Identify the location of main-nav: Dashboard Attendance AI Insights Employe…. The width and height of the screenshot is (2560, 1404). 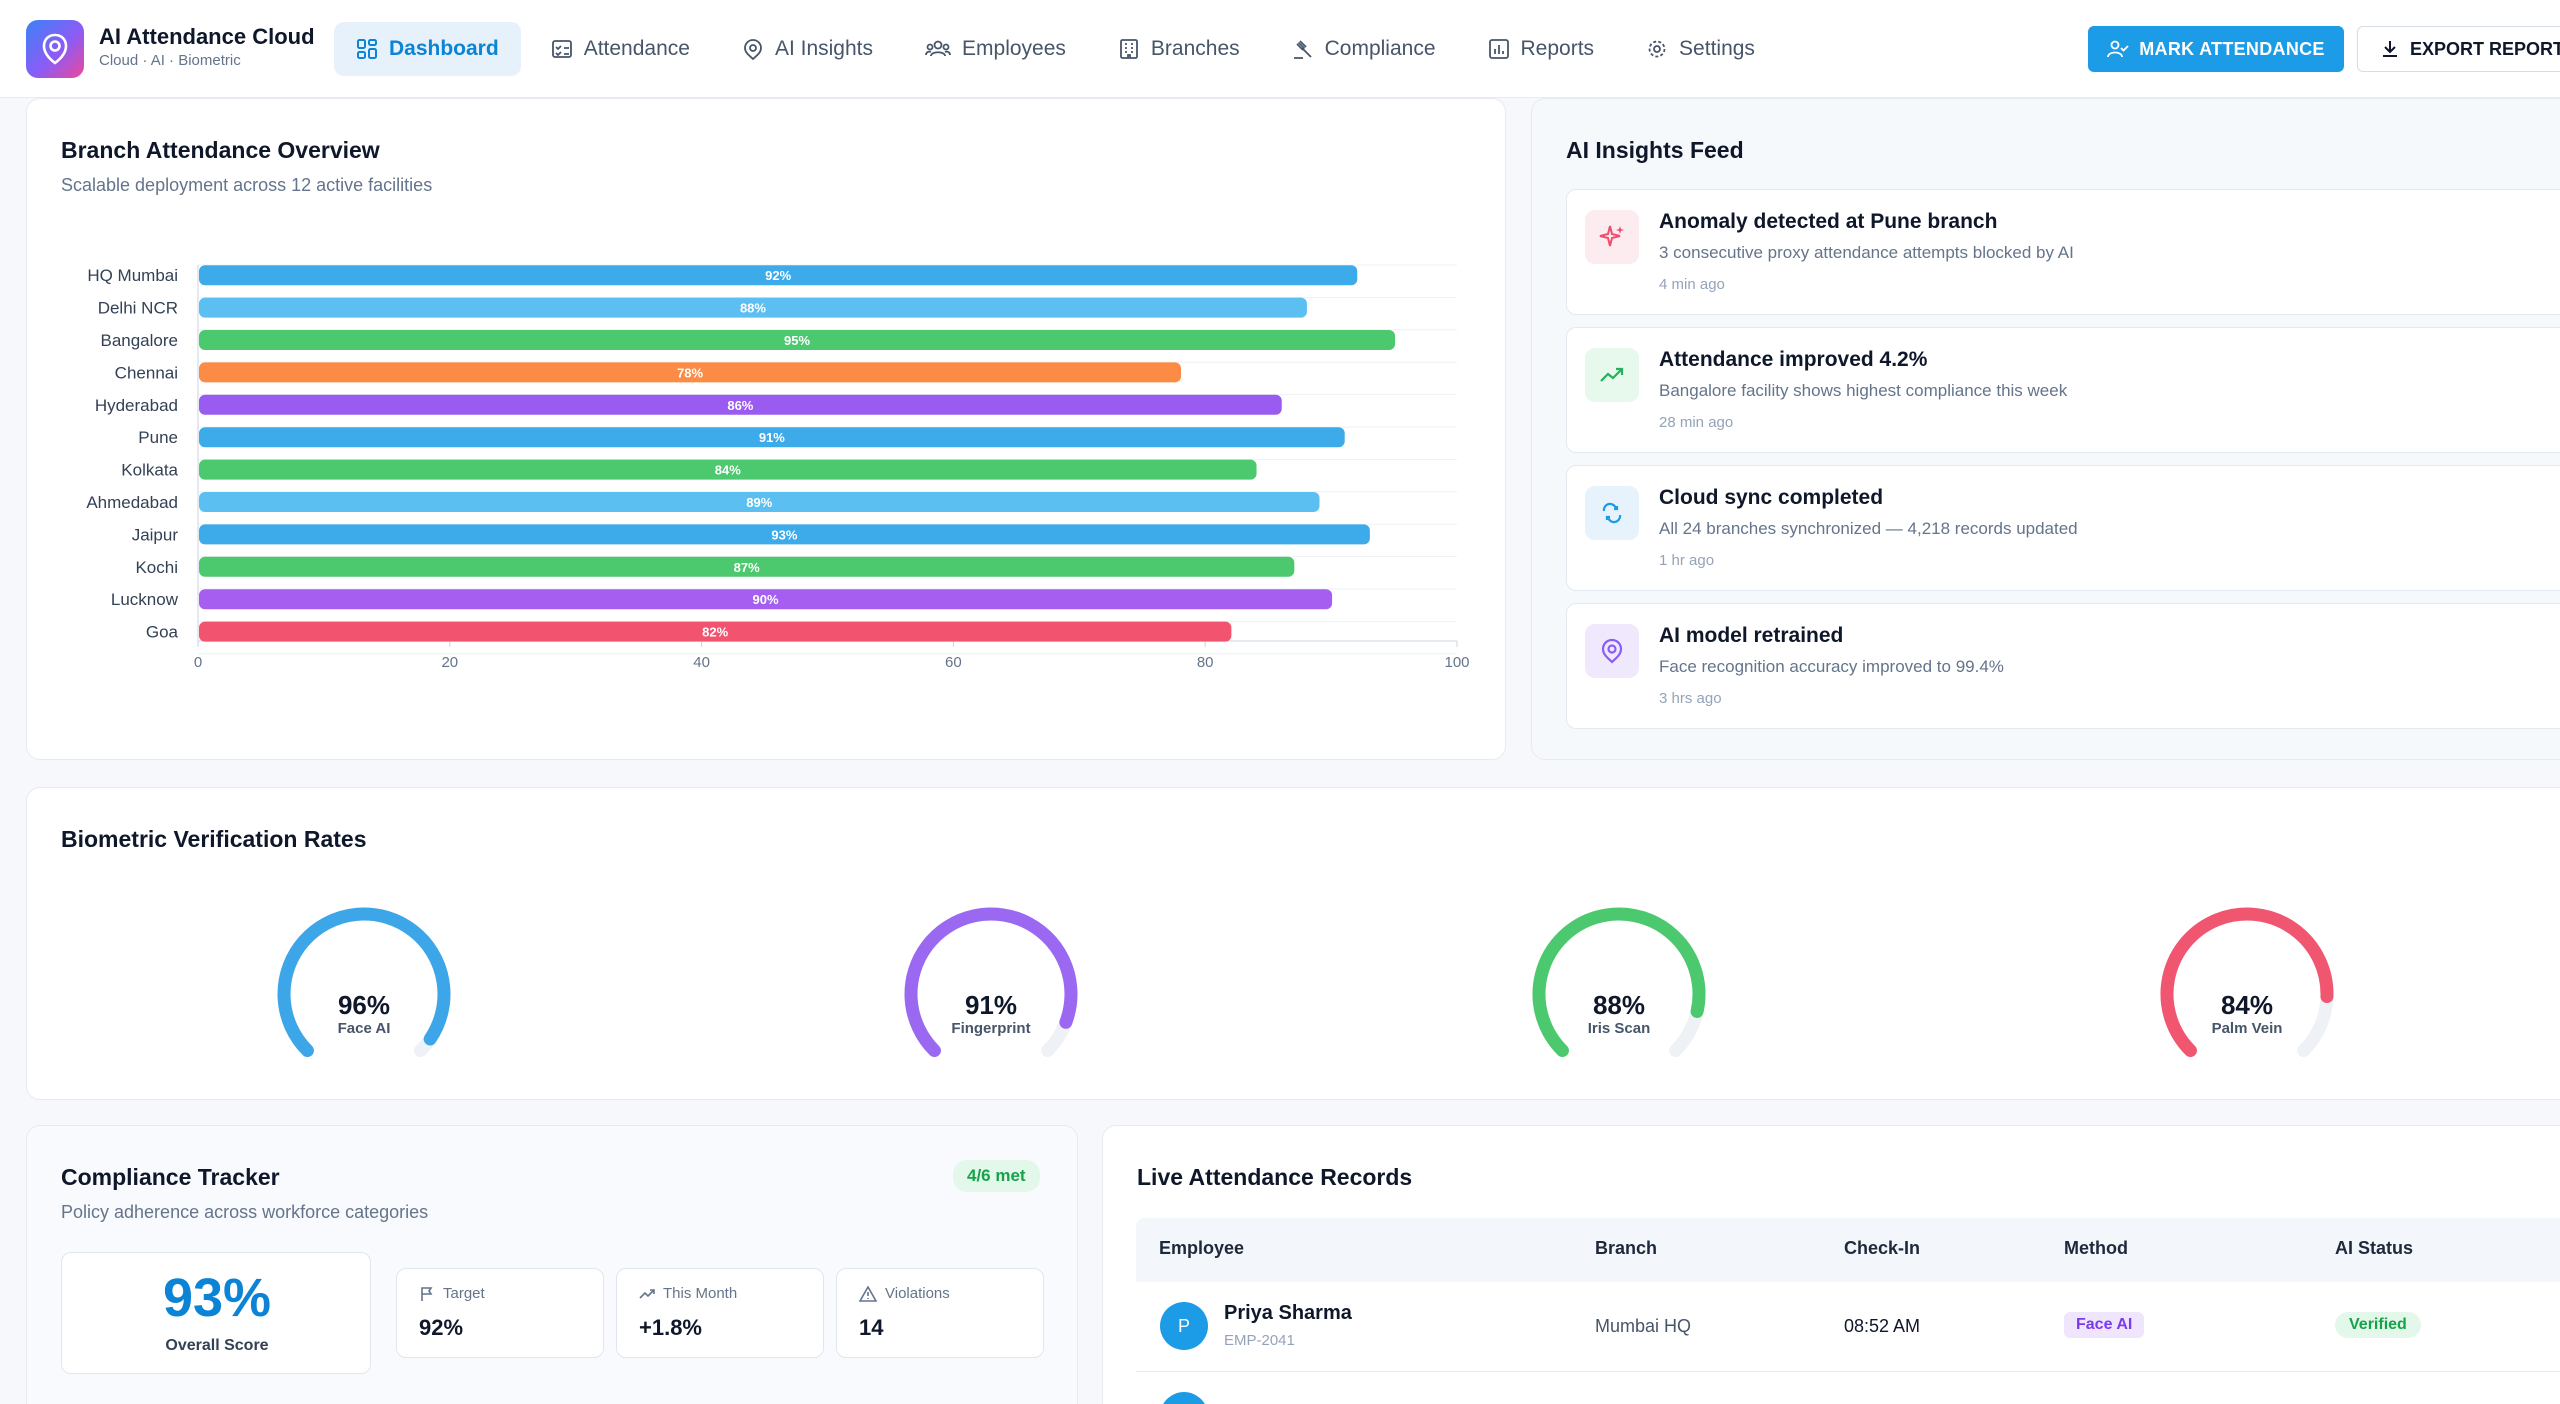
(1055, 49).